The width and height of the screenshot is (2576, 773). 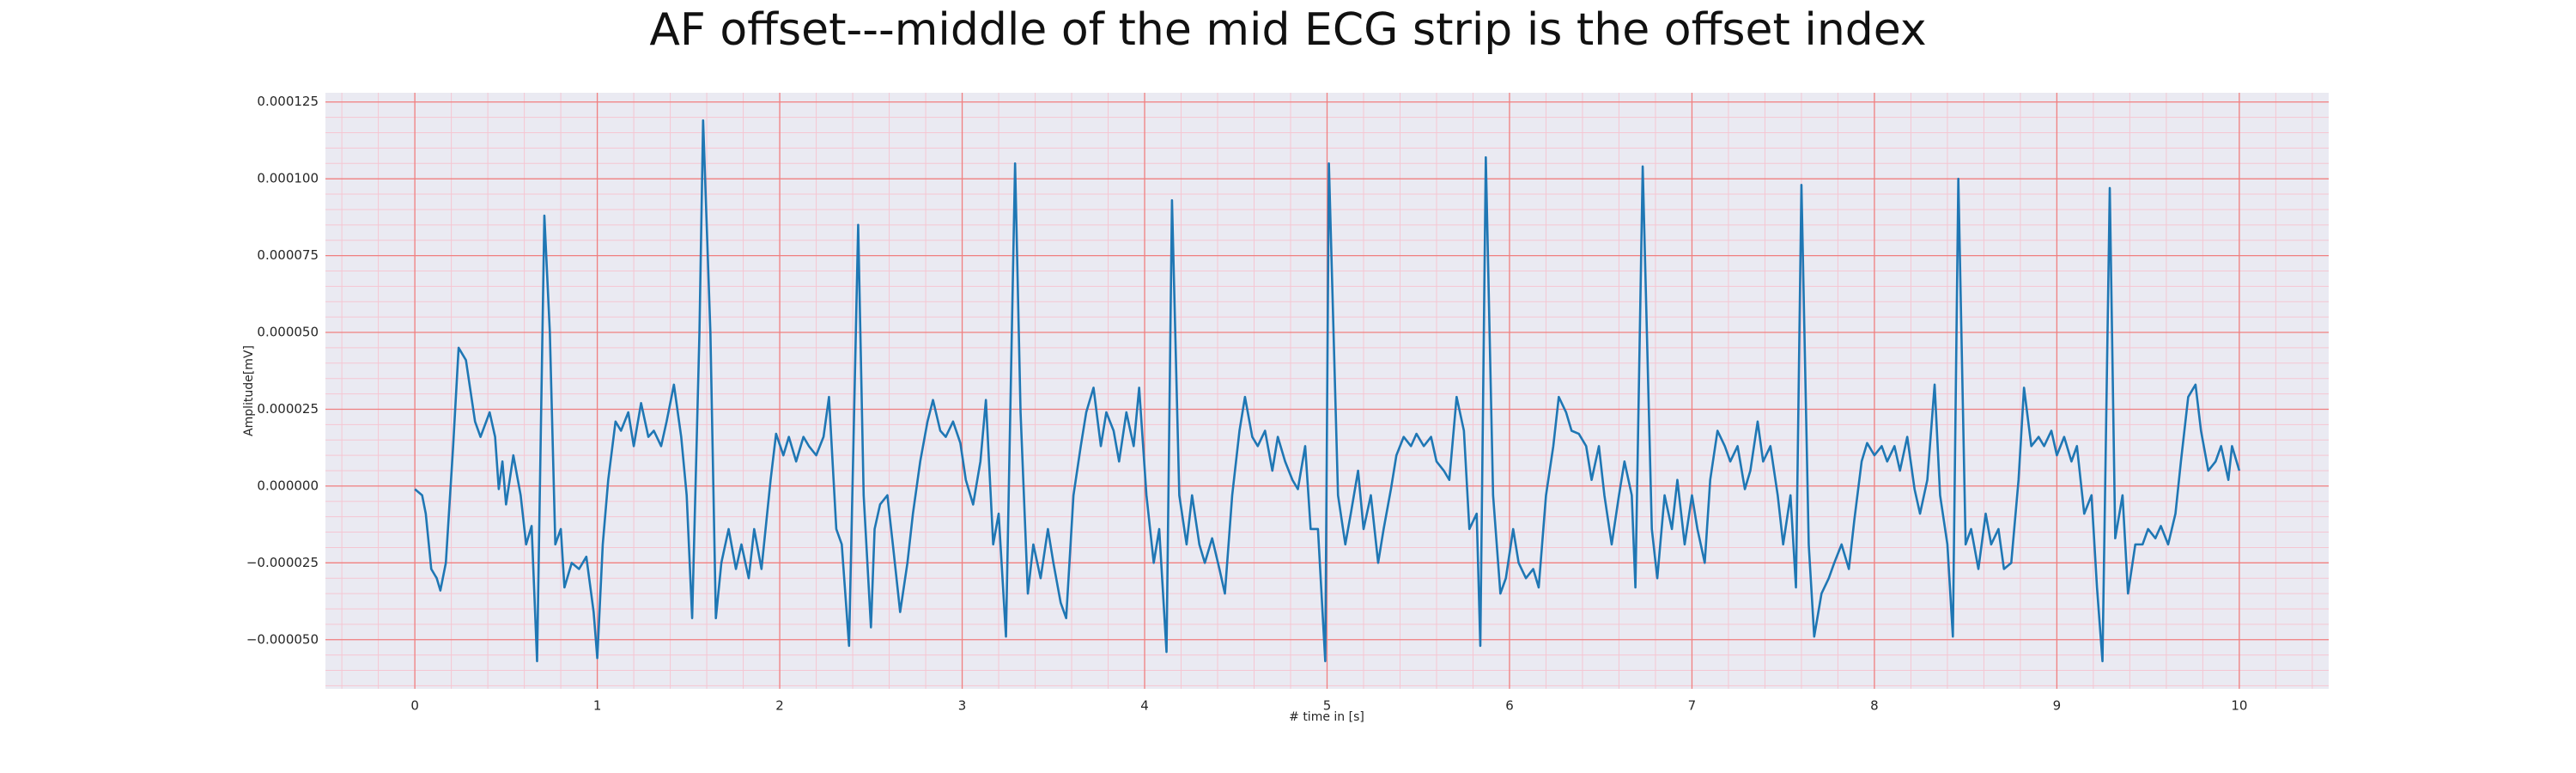 I want to click on y-axis-label: Amplitude[mV], so click(x=249, y=390).